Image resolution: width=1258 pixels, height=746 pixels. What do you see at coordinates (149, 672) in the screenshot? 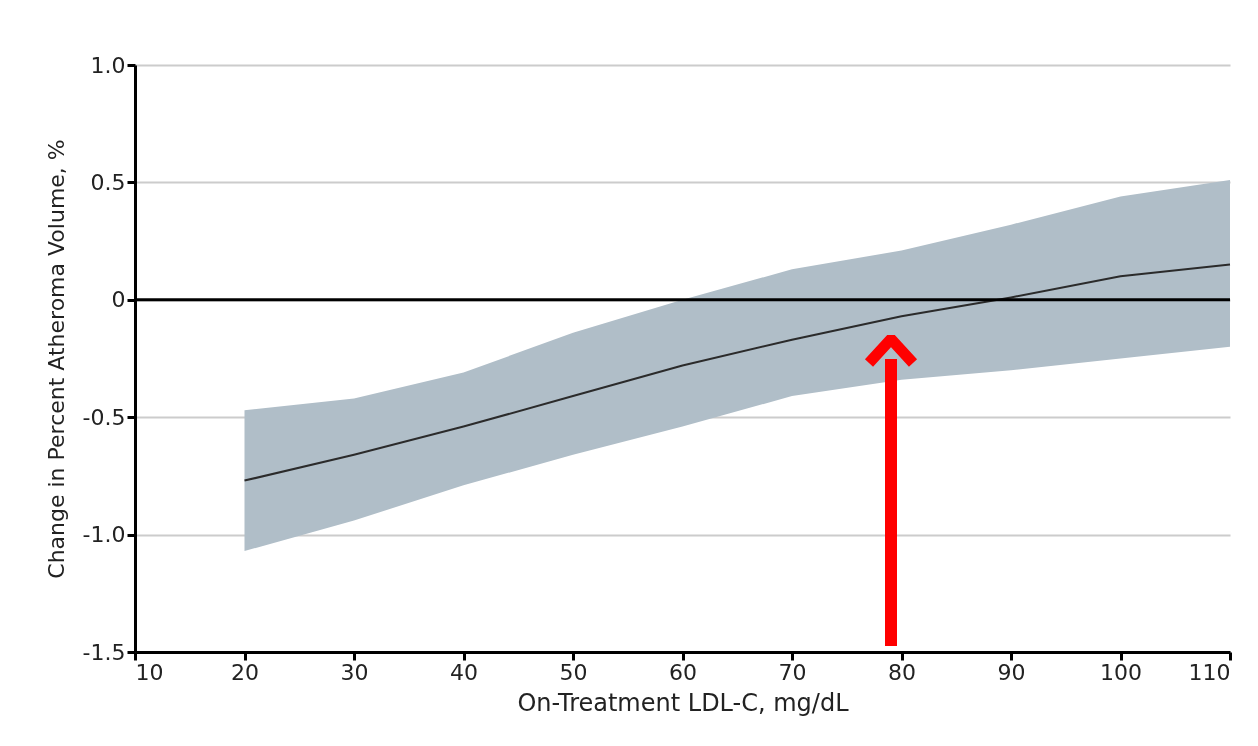
I see `x-tick-label: 10` at bounding box center [149, 672].